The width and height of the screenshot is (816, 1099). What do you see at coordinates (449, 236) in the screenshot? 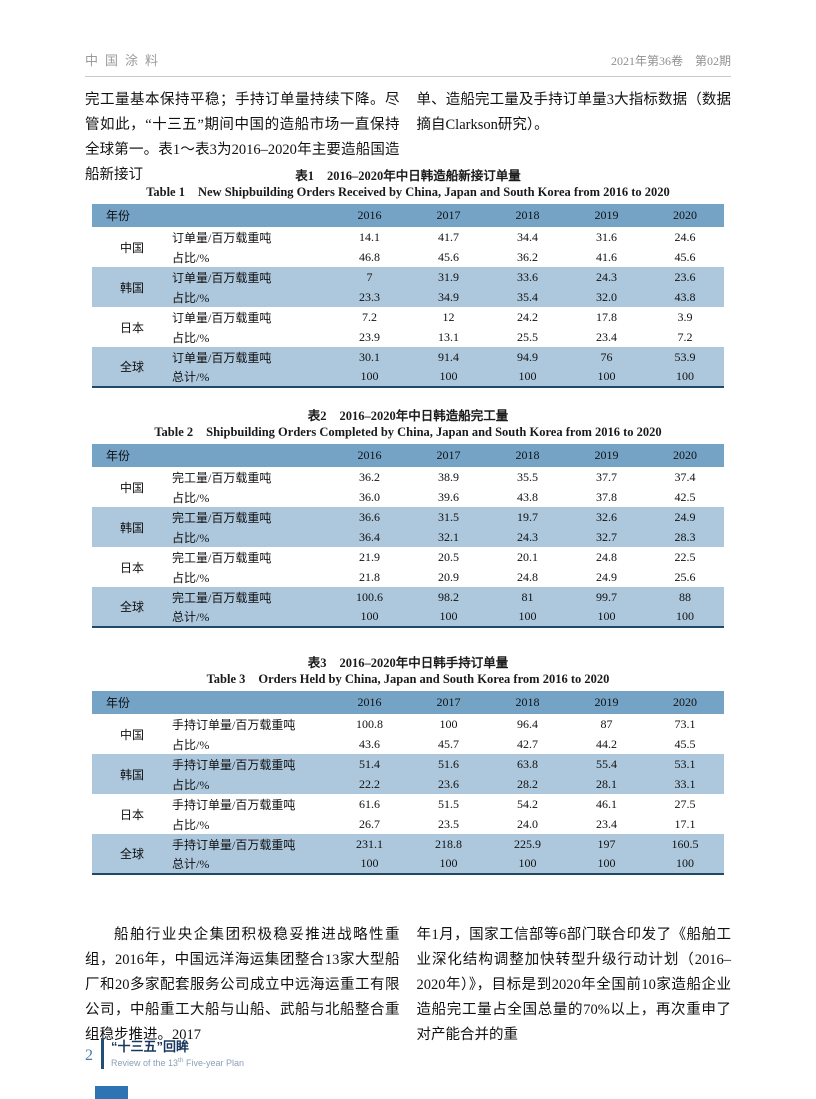
I see `value-cell: 41.7` at bounding box center [449, 236].